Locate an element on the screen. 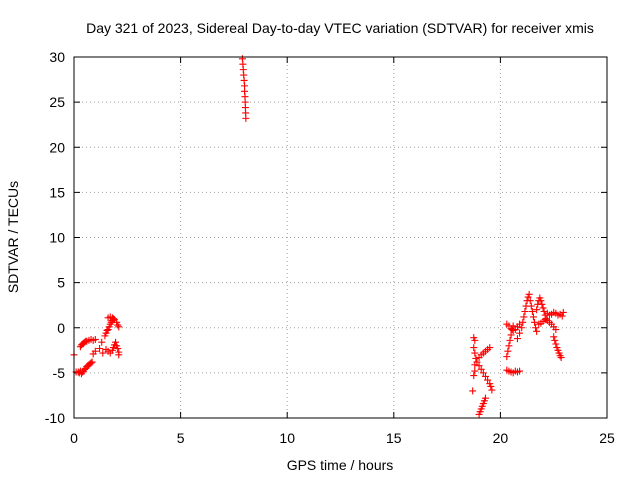 The image size is (640, 480). x-axis-label: GPS time / hours is located at coordinates (340, 465).